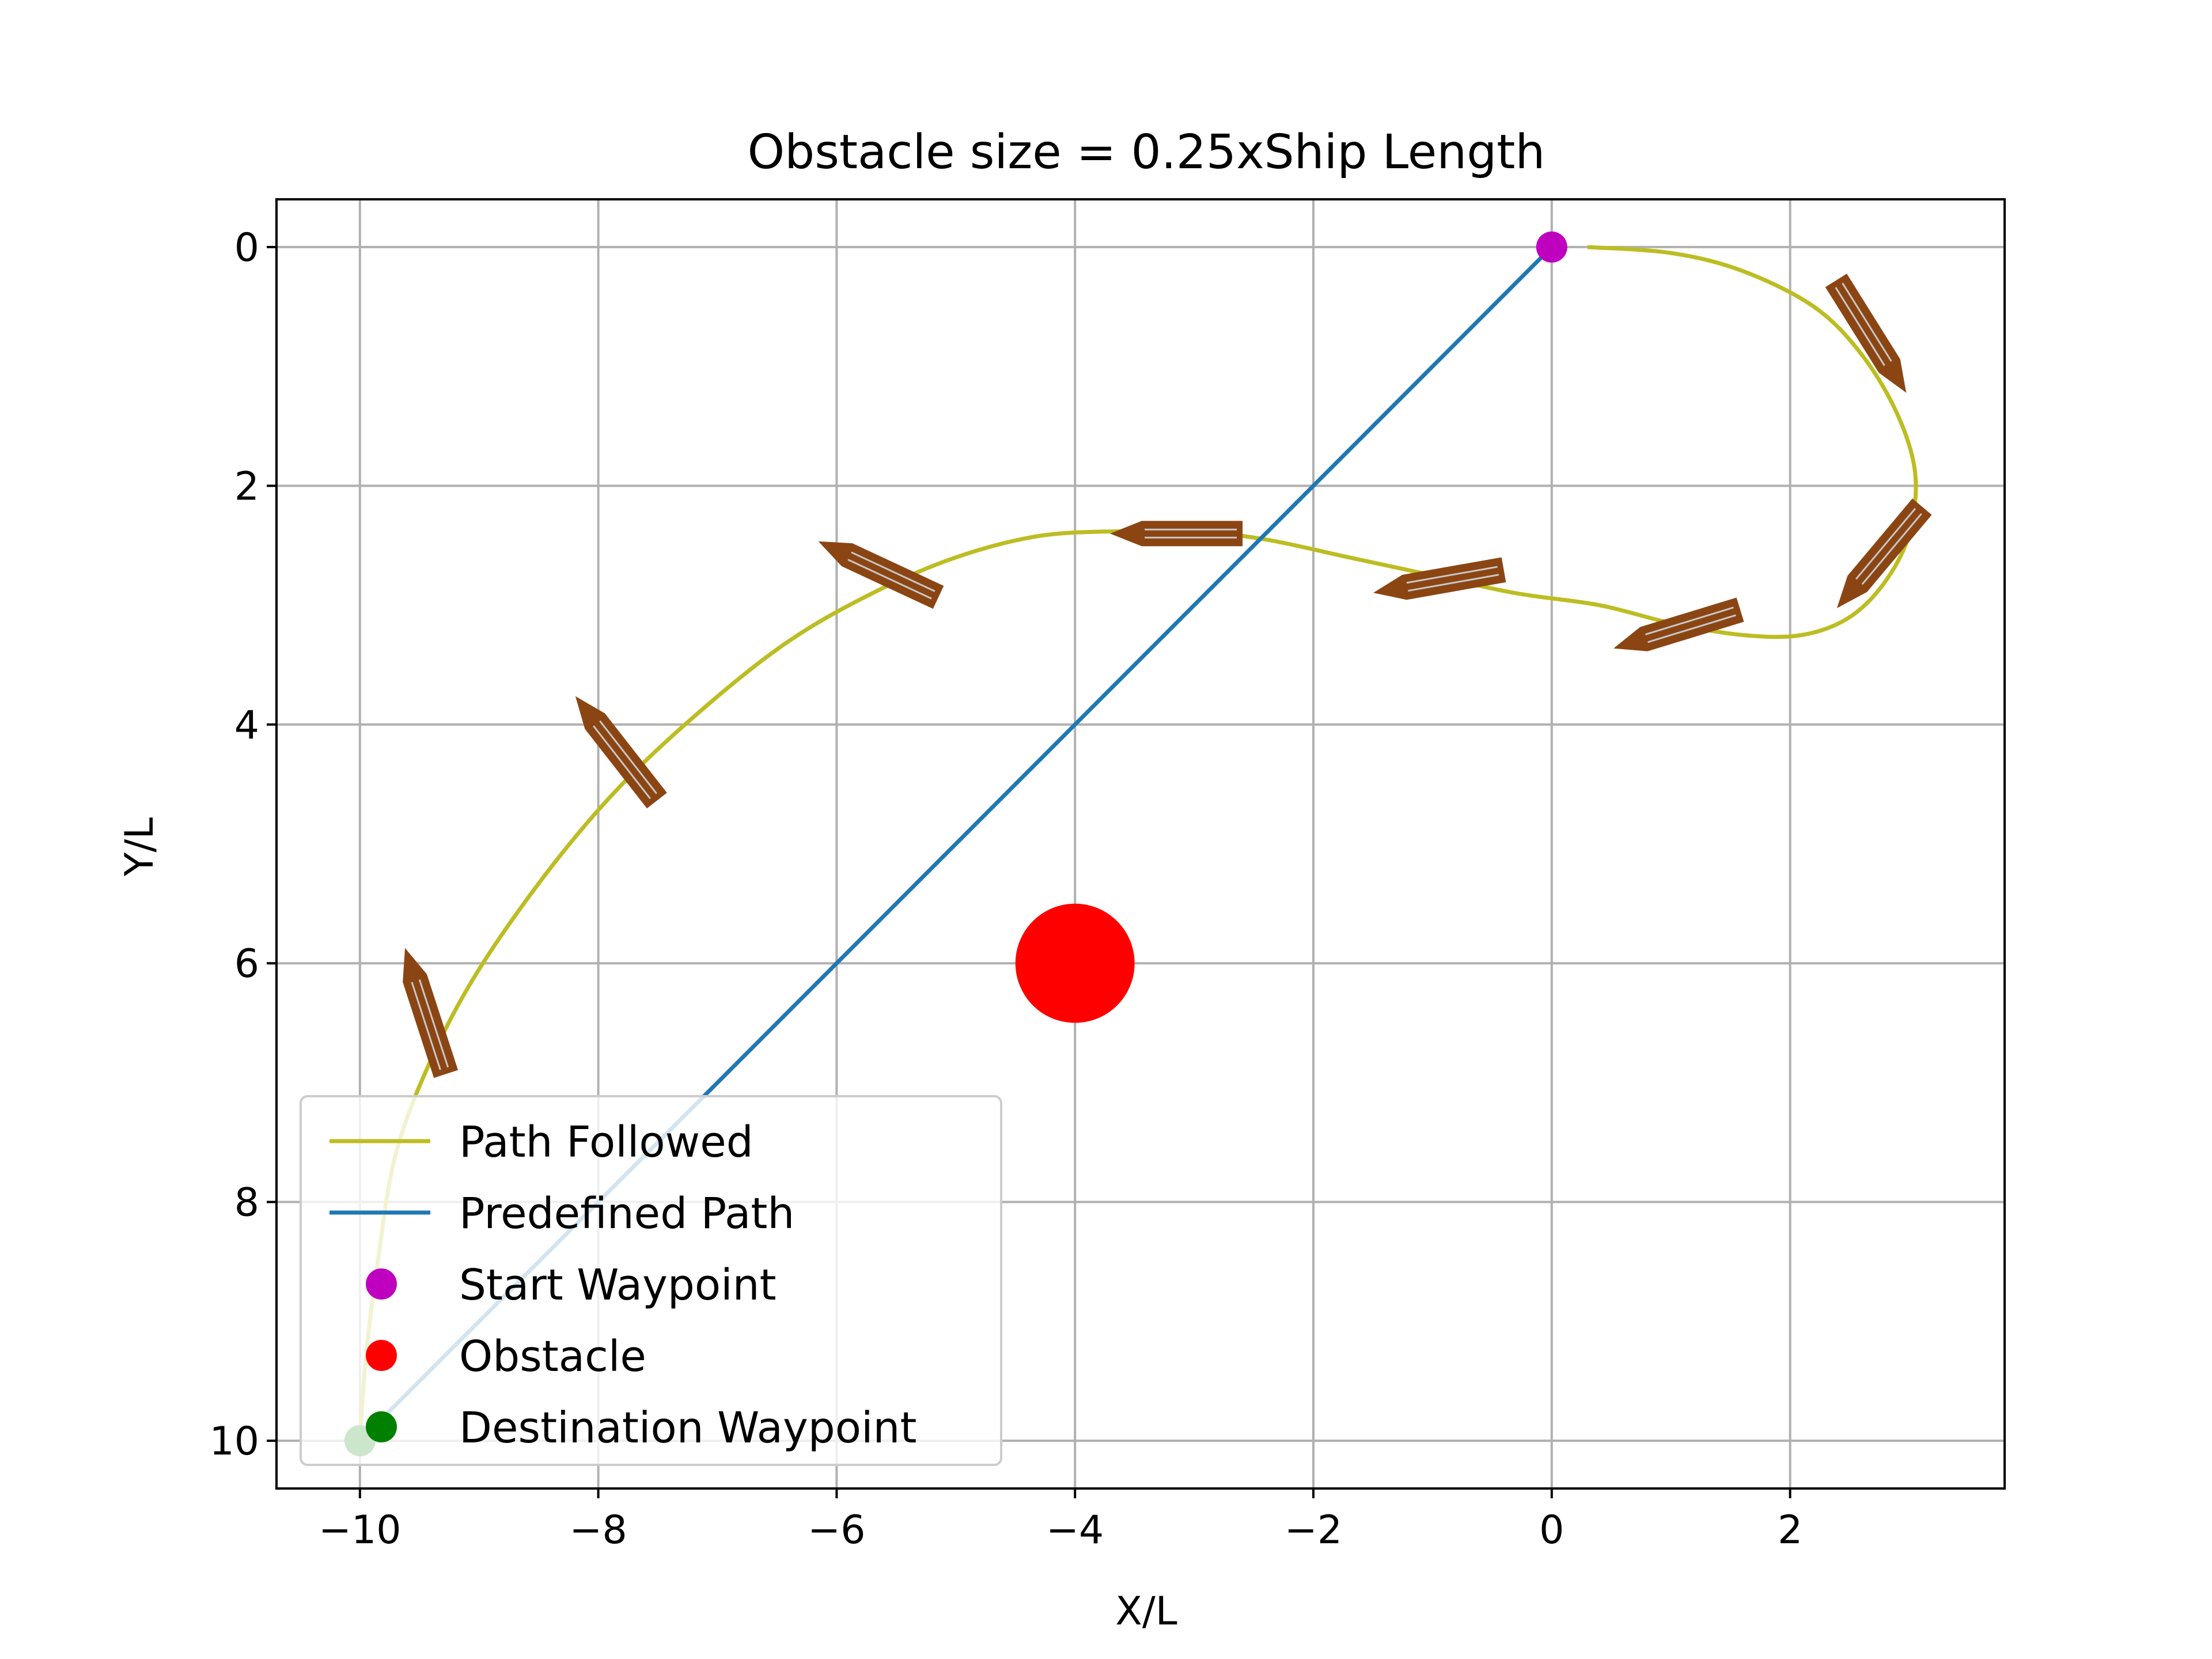 This screenshot has width=2212, height=1659. Describe the element at coordinates (598, 1530) in the screenshot. I see `x-tick-label: −8` at that location.